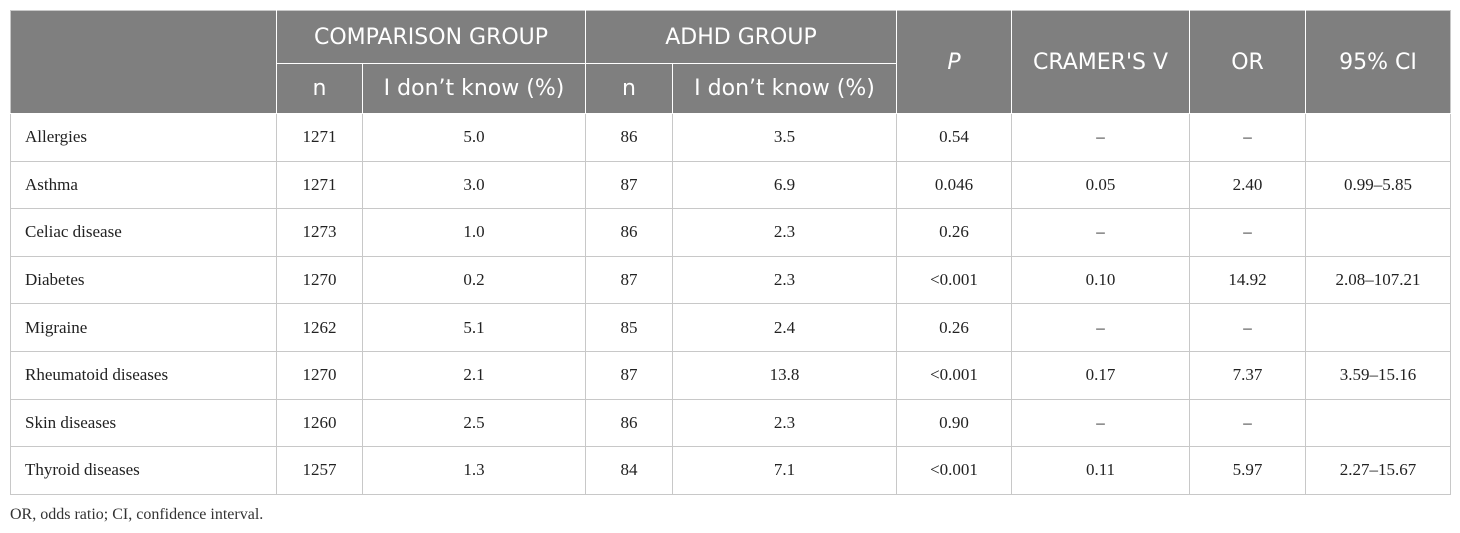 The image size is (1460, 533). Describe the element at coordinates (1378, 470) in the screenshot. I see `ci-cell: 2.27–15.67` at that location.